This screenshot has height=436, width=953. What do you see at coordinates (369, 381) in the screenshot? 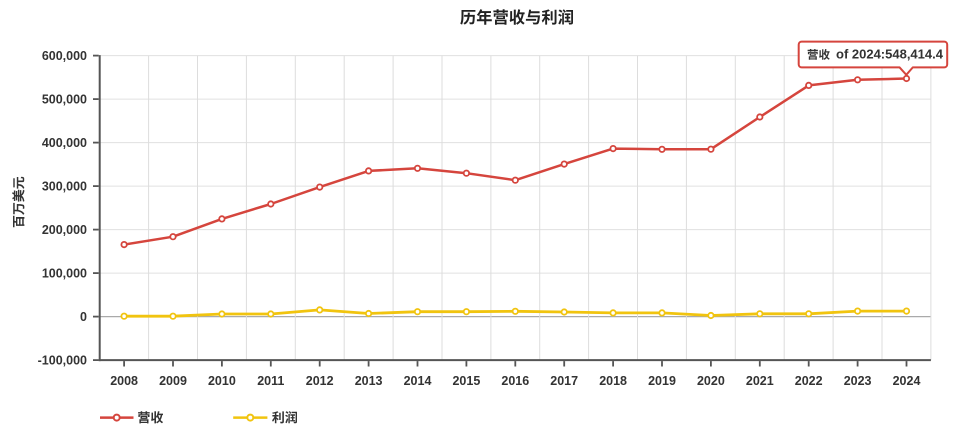
I see `svg-text: 2013` at bounding box center [369, 381].